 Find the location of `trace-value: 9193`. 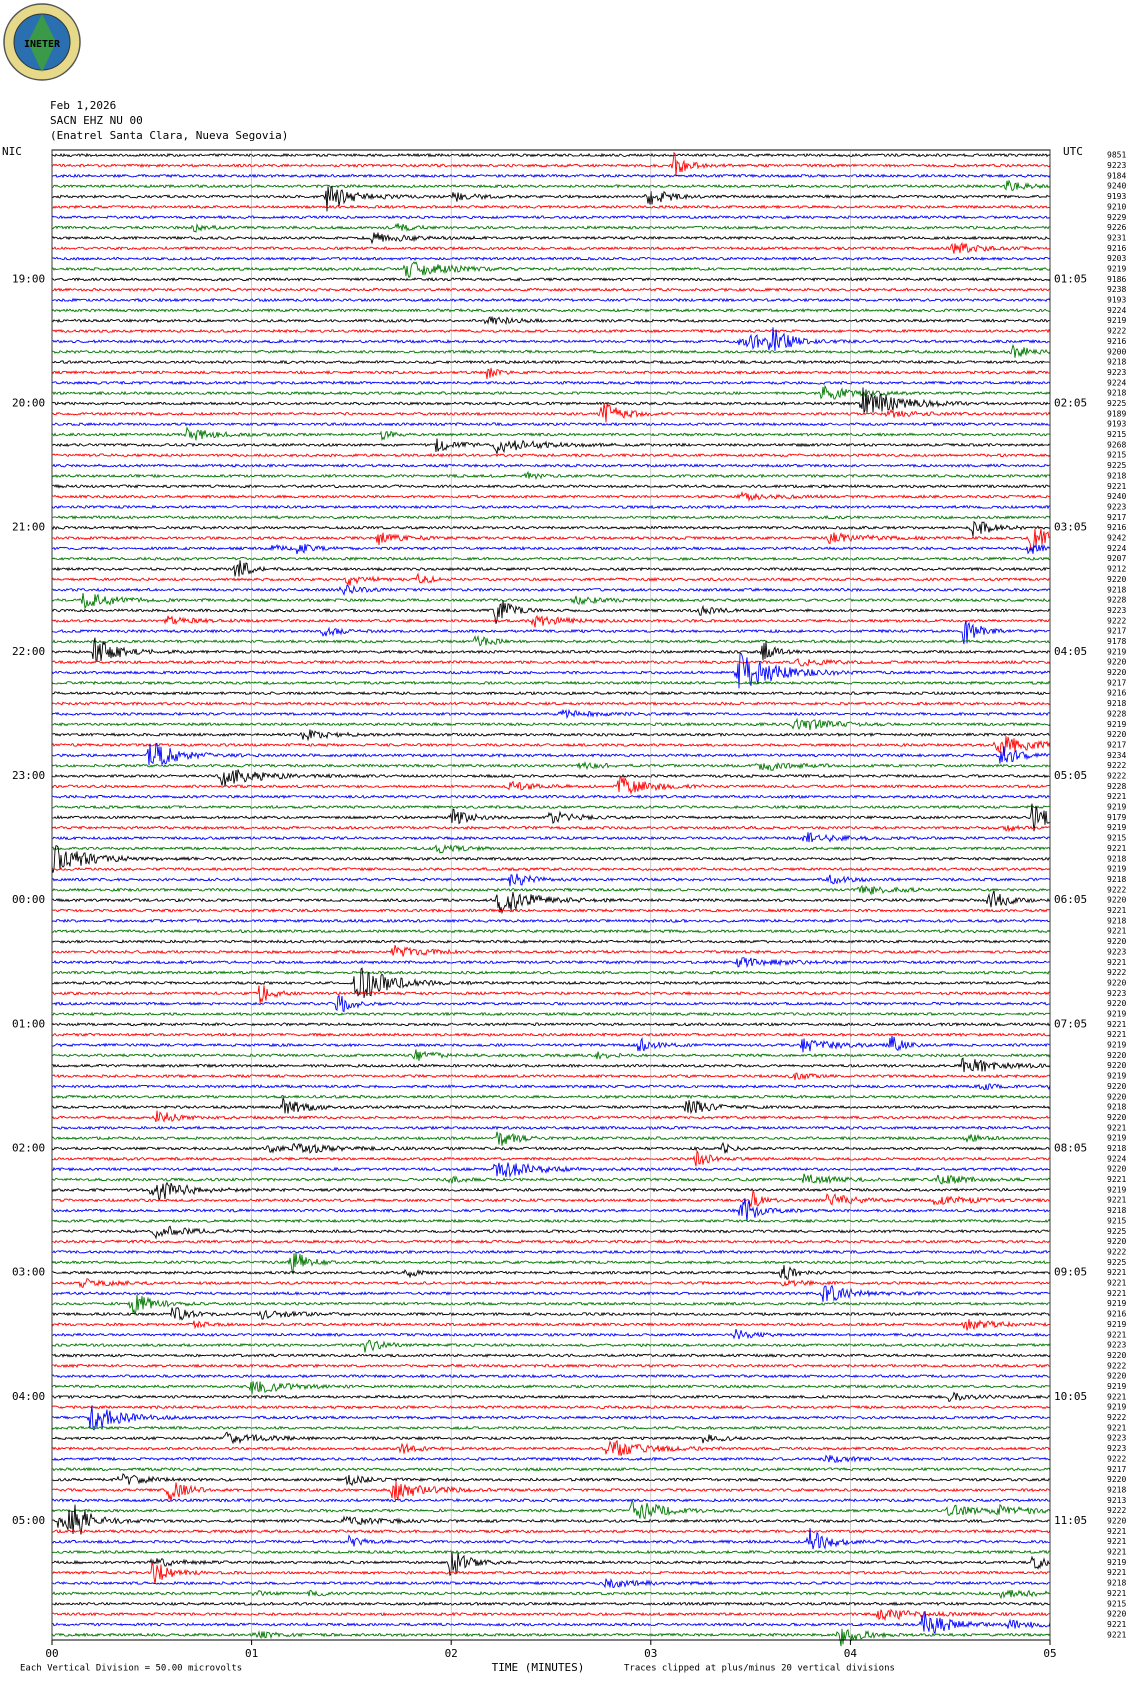

trace-value: 9193 is located at coordinates (1116, 196).